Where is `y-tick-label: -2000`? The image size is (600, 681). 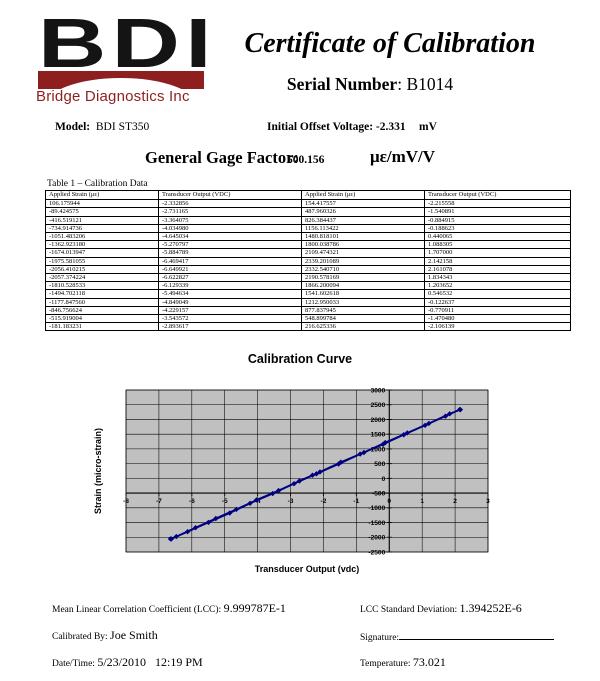
y-tick-label: -2000 is located at coordinates (376, 538).